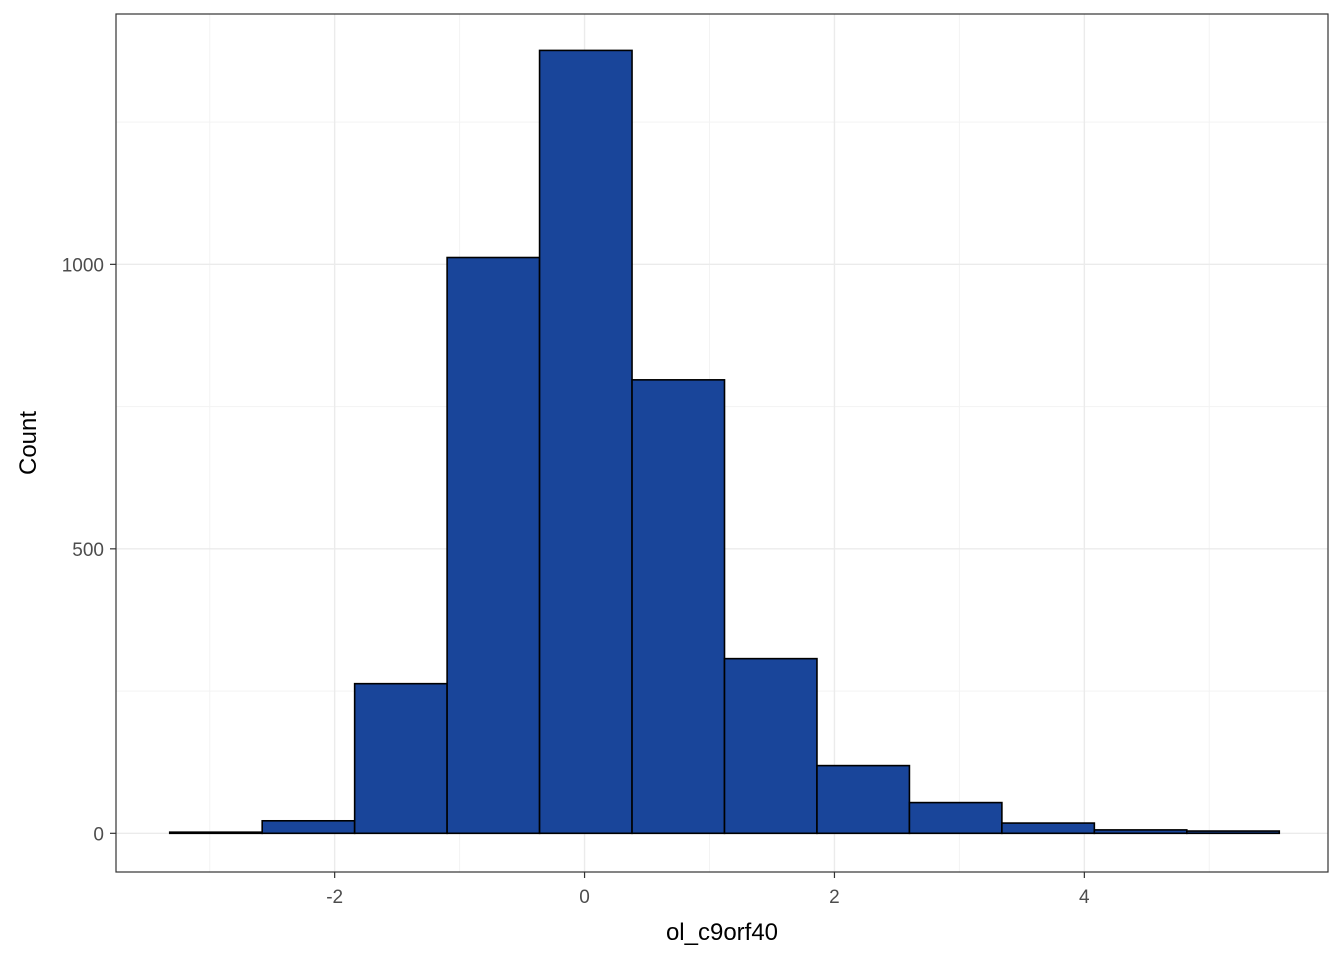 This screenshot has height=960, width=1344. What do you see at coordinates (708, 890) in the screenshot?
I see `x-axis-ticks: -2 0 2 4` at bounding box center [708, 890].